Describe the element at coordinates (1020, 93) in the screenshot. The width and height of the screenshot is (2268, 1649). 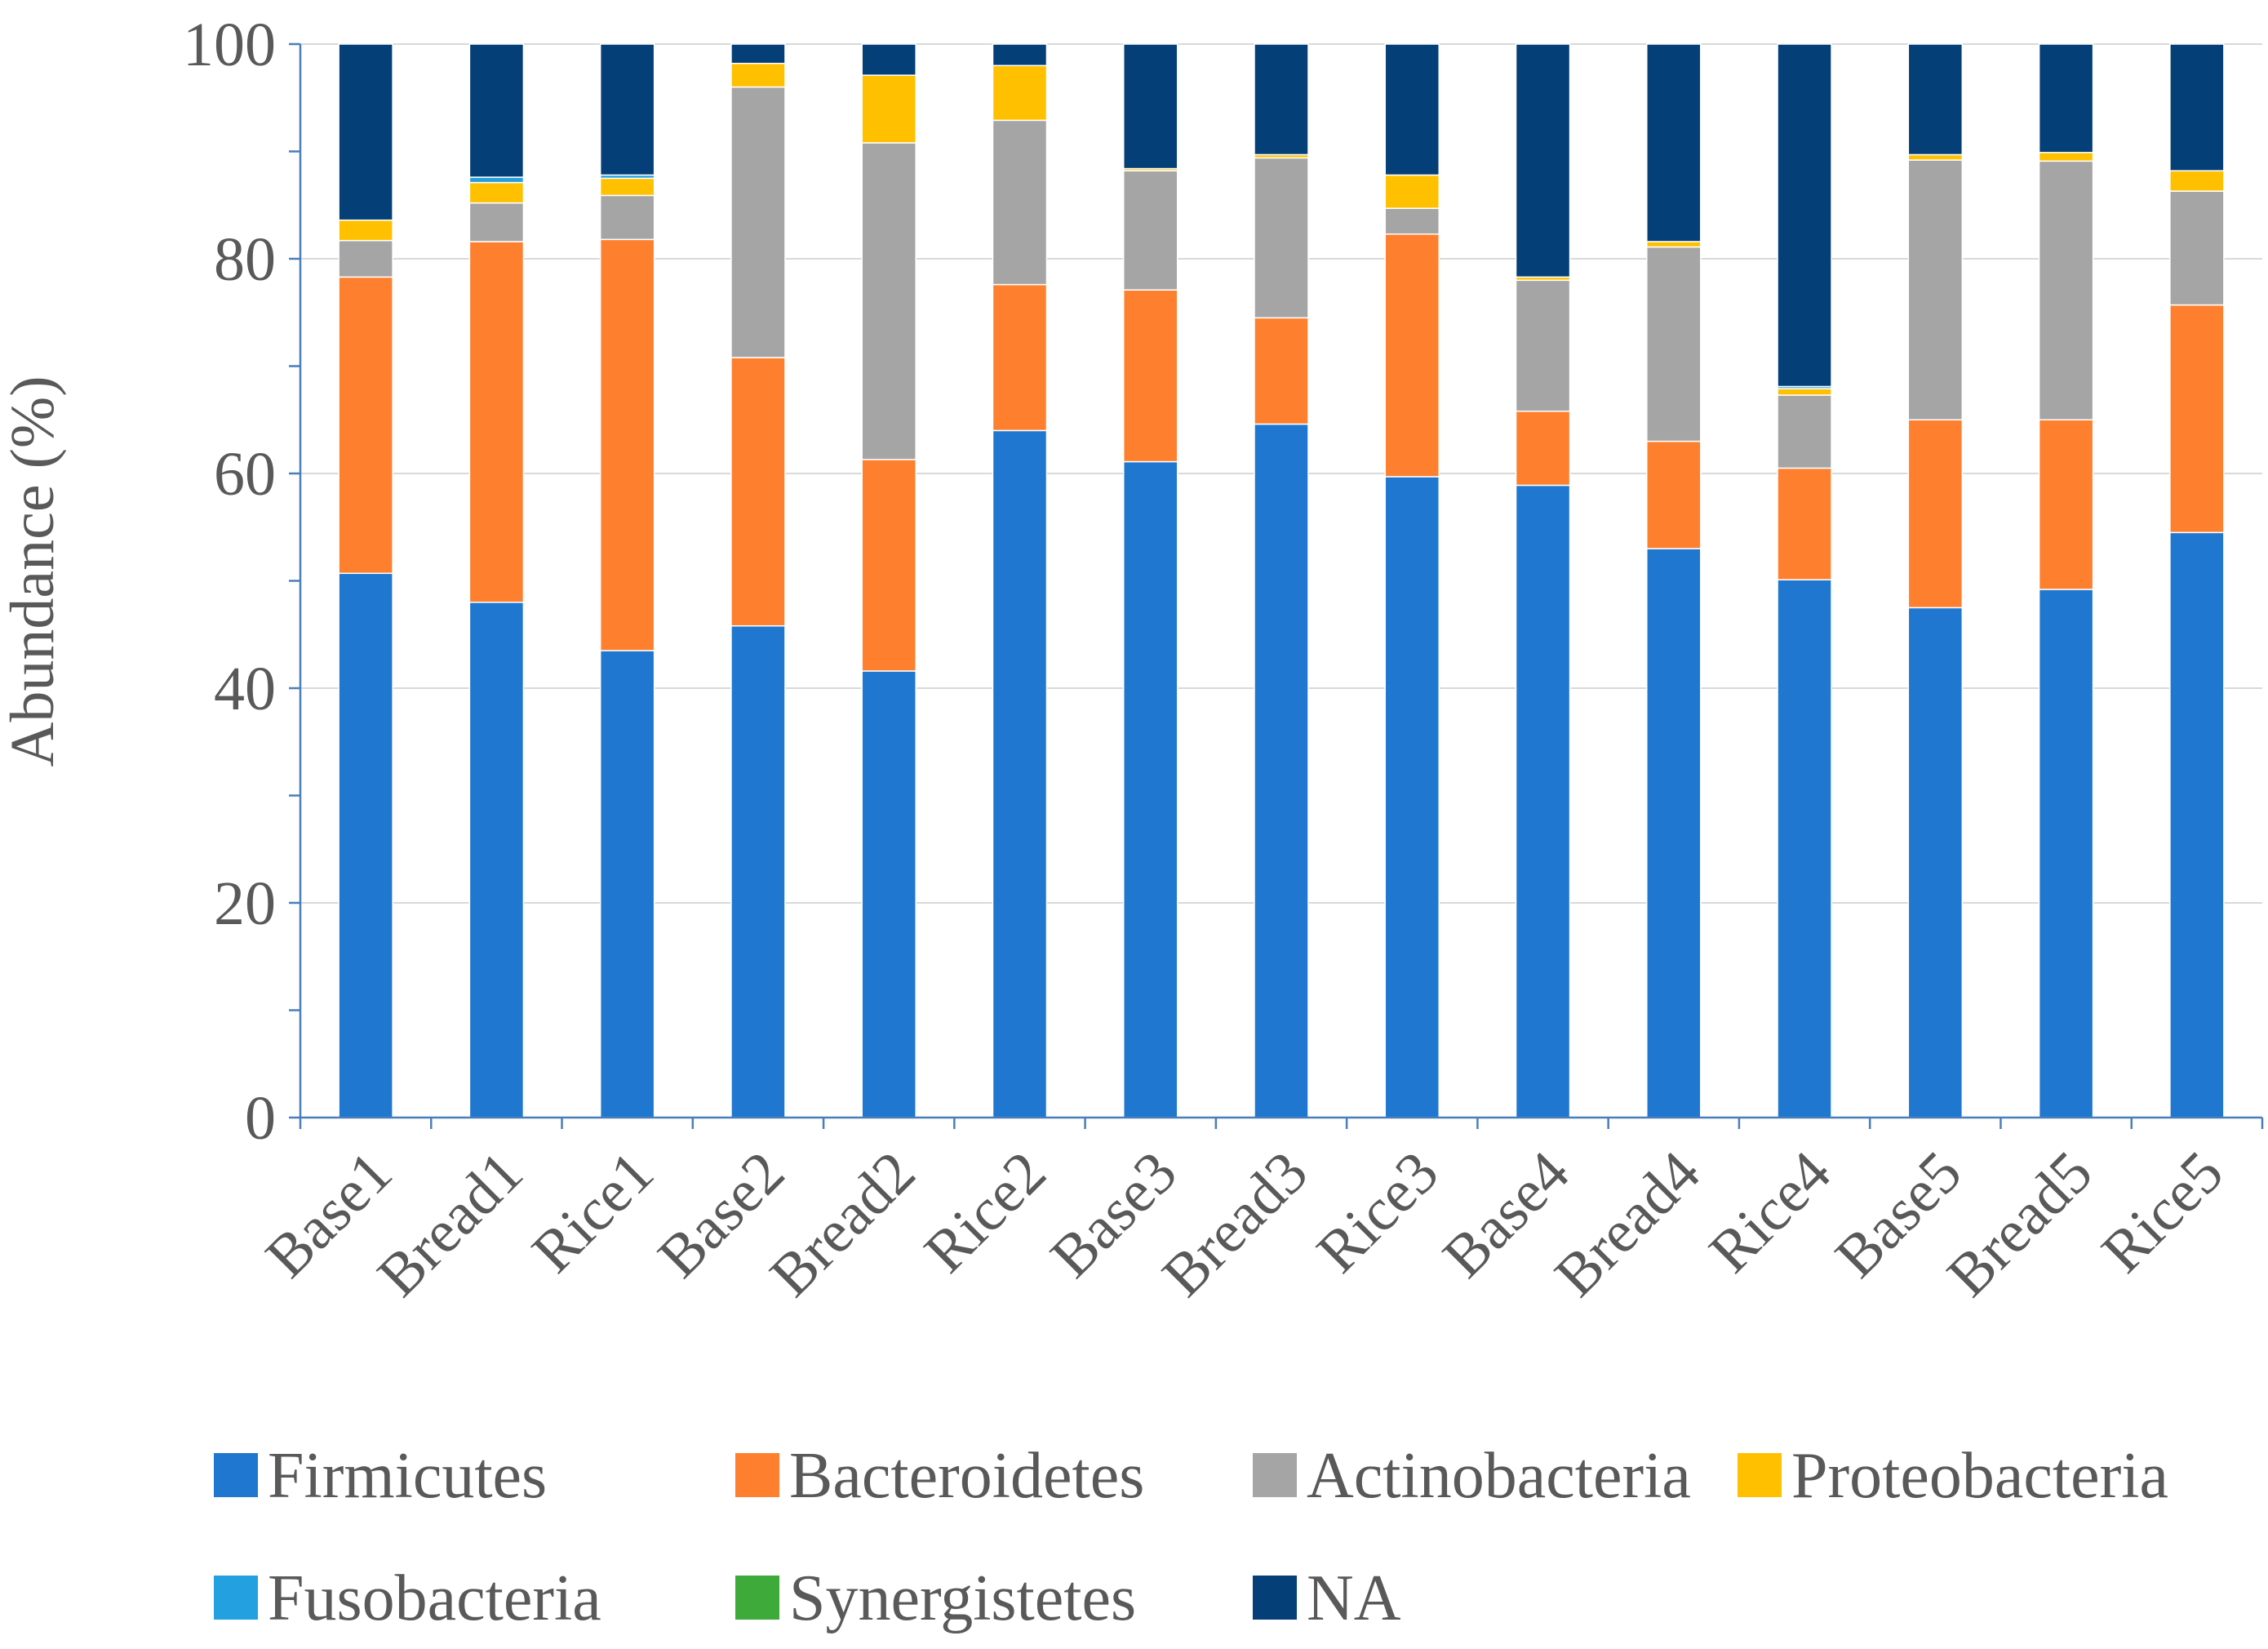
I see `bar-segment-proteobacteria-rice2` at that location.